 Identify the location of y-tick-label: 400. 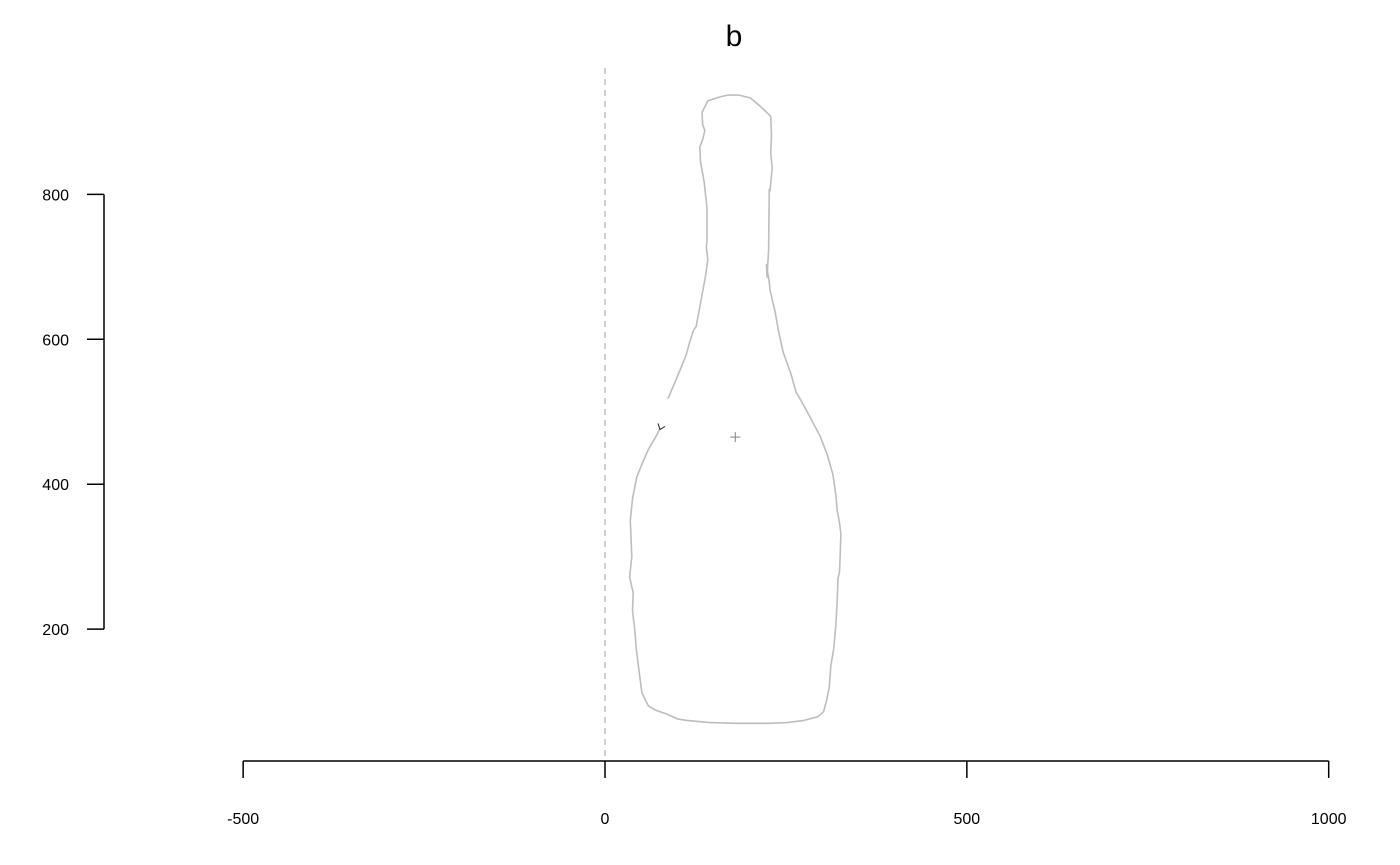
(55, 485).